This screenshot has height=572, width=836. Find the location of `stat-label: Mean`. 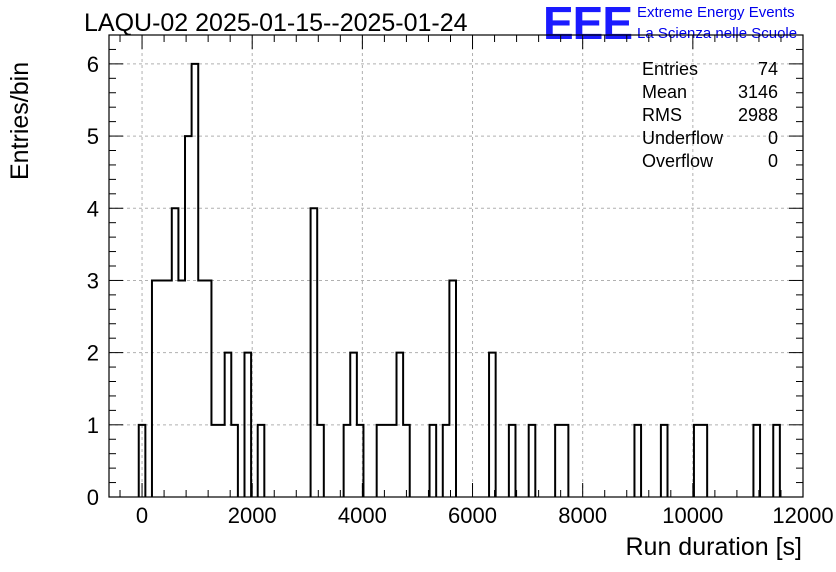

stat-label: Mean is located at coordinates (665, 92).